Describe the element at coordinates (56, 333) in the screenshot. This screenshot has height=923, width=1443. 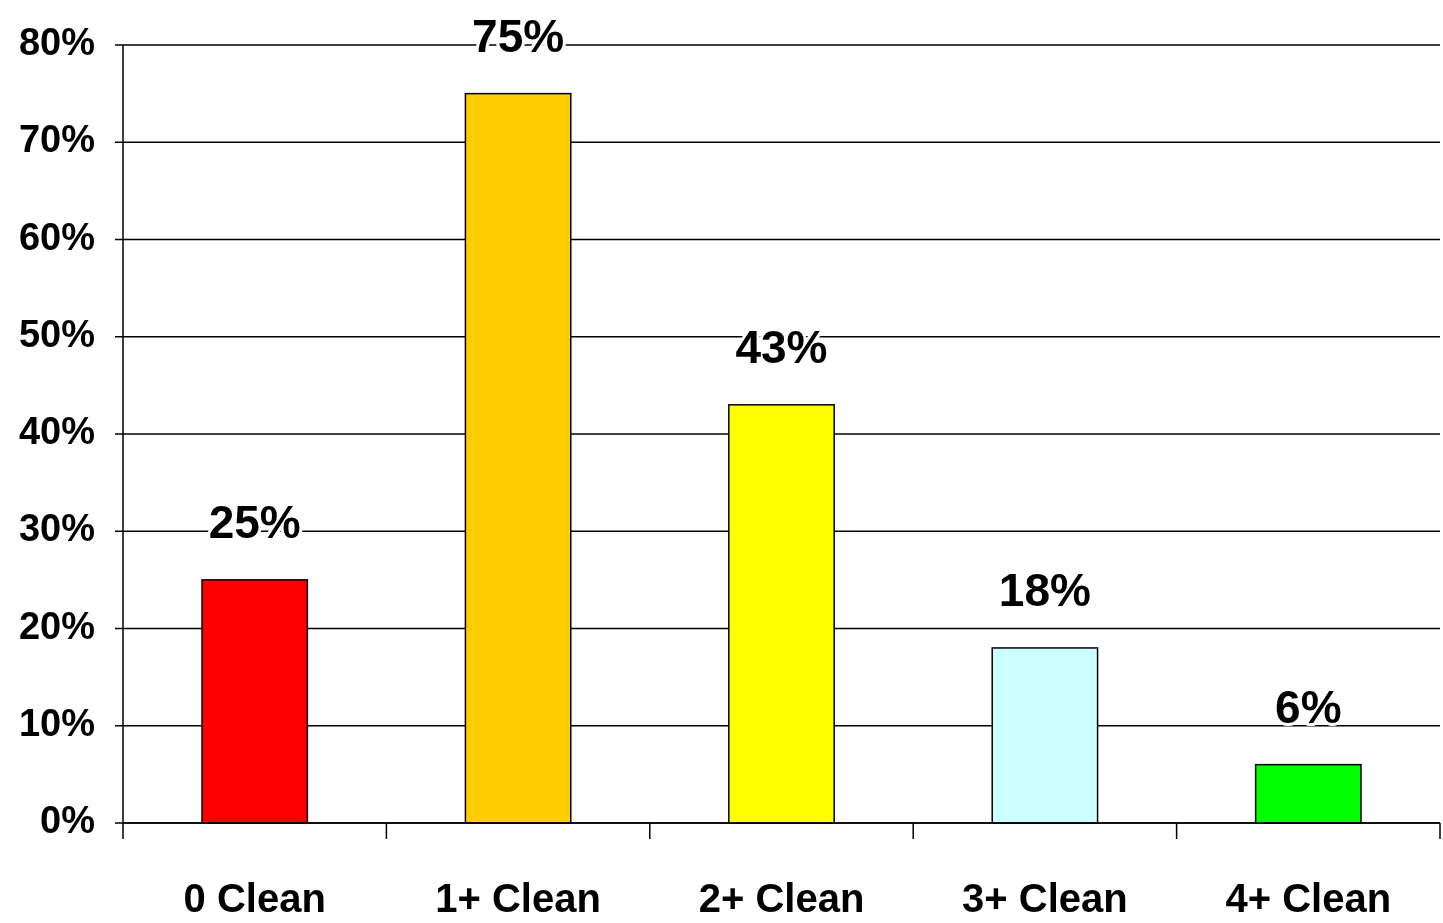
I see `y-tick-label: 50%` at that location.